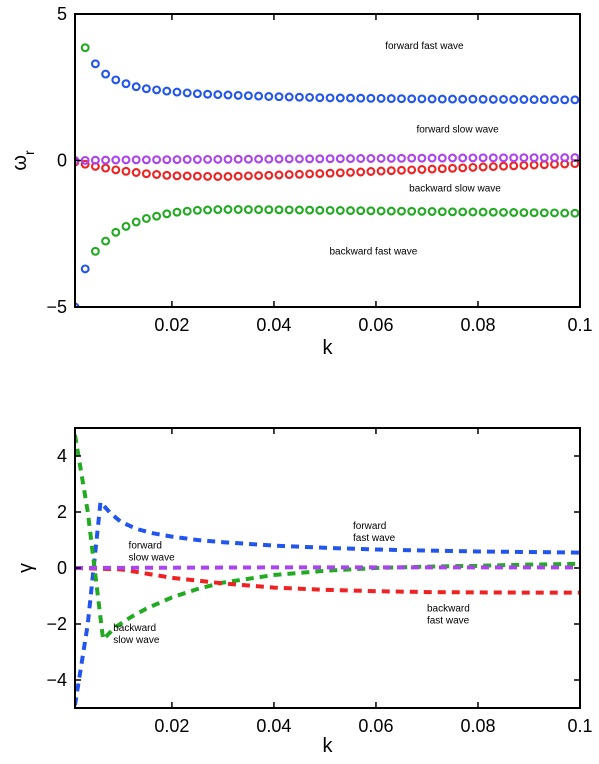 The height and width of the screenshot is (764, 599). I want to click on y-tick-label: 2, so click(62, 512).